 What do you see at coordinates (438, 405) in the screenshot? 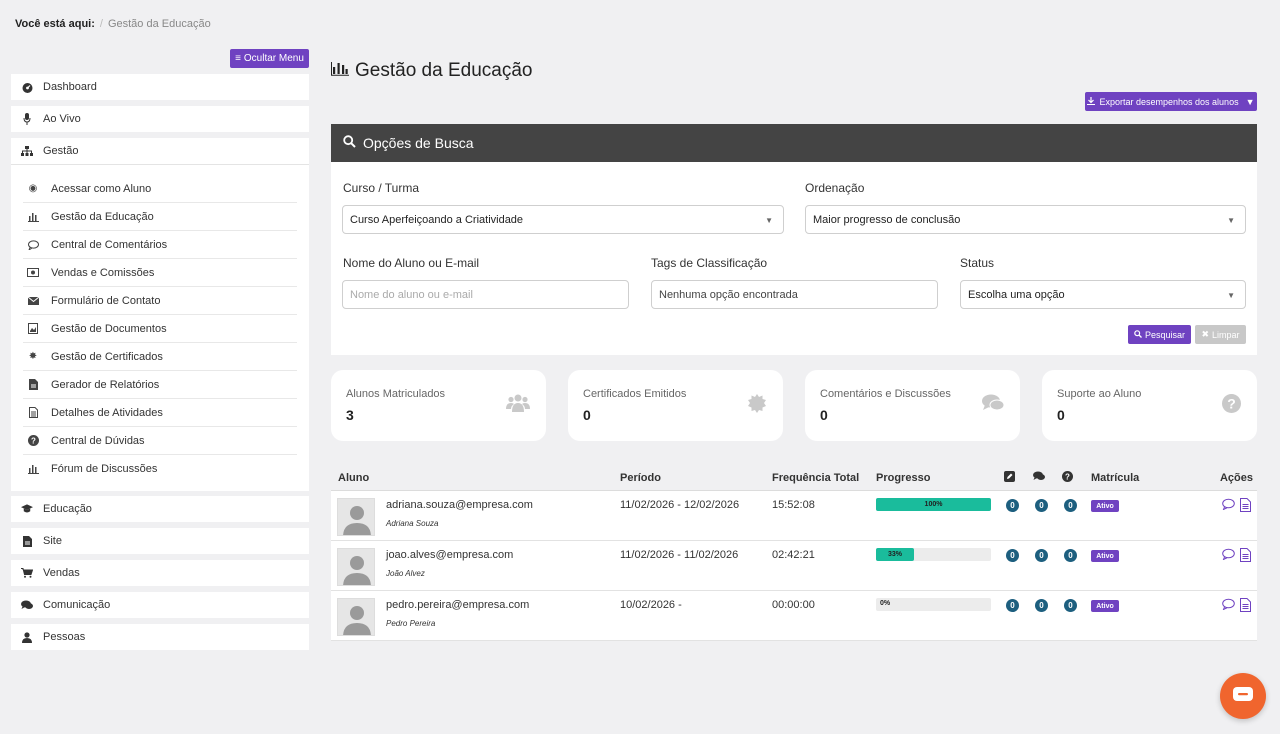
I see `stat-card-enrolled: Alunos Matriculados 3` at bounding box center [438, 405].